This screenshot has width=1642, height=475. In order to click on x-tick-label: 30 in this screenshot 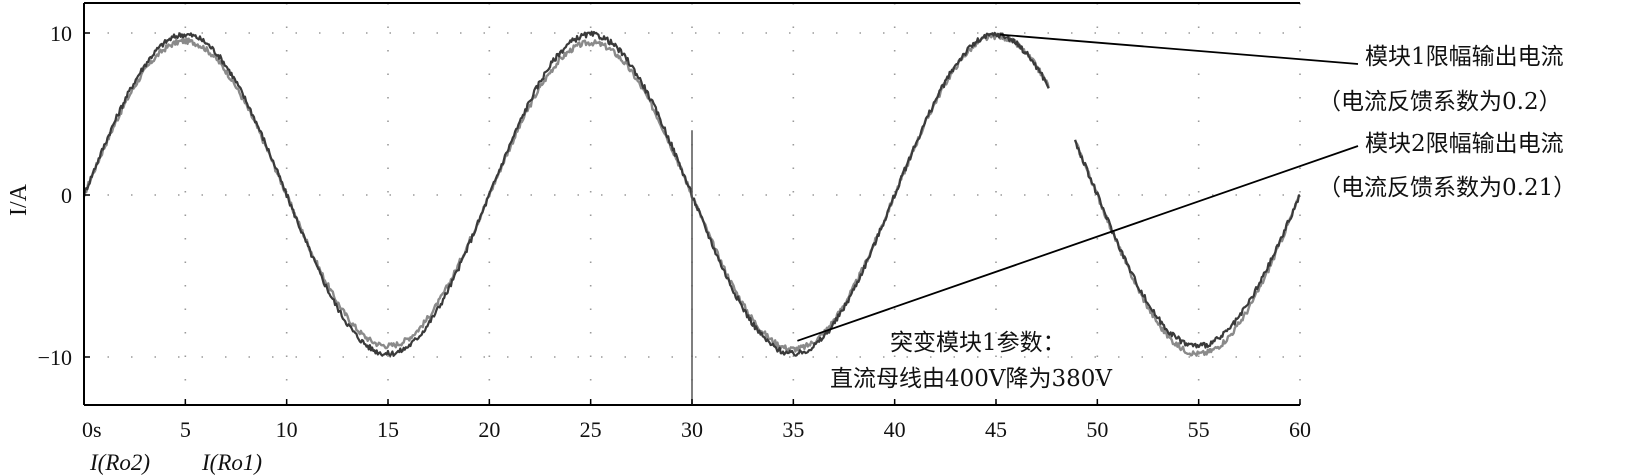, I will do `click(692, 429)`.